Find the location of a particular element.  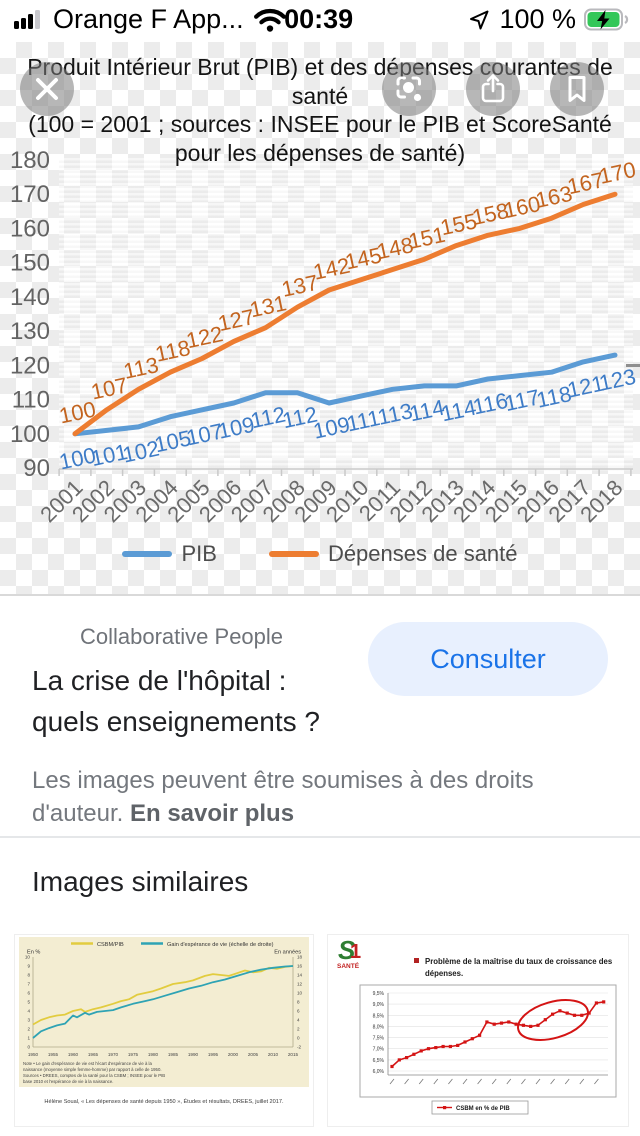

svg-text: 7 is located at coordinates (28, 984).